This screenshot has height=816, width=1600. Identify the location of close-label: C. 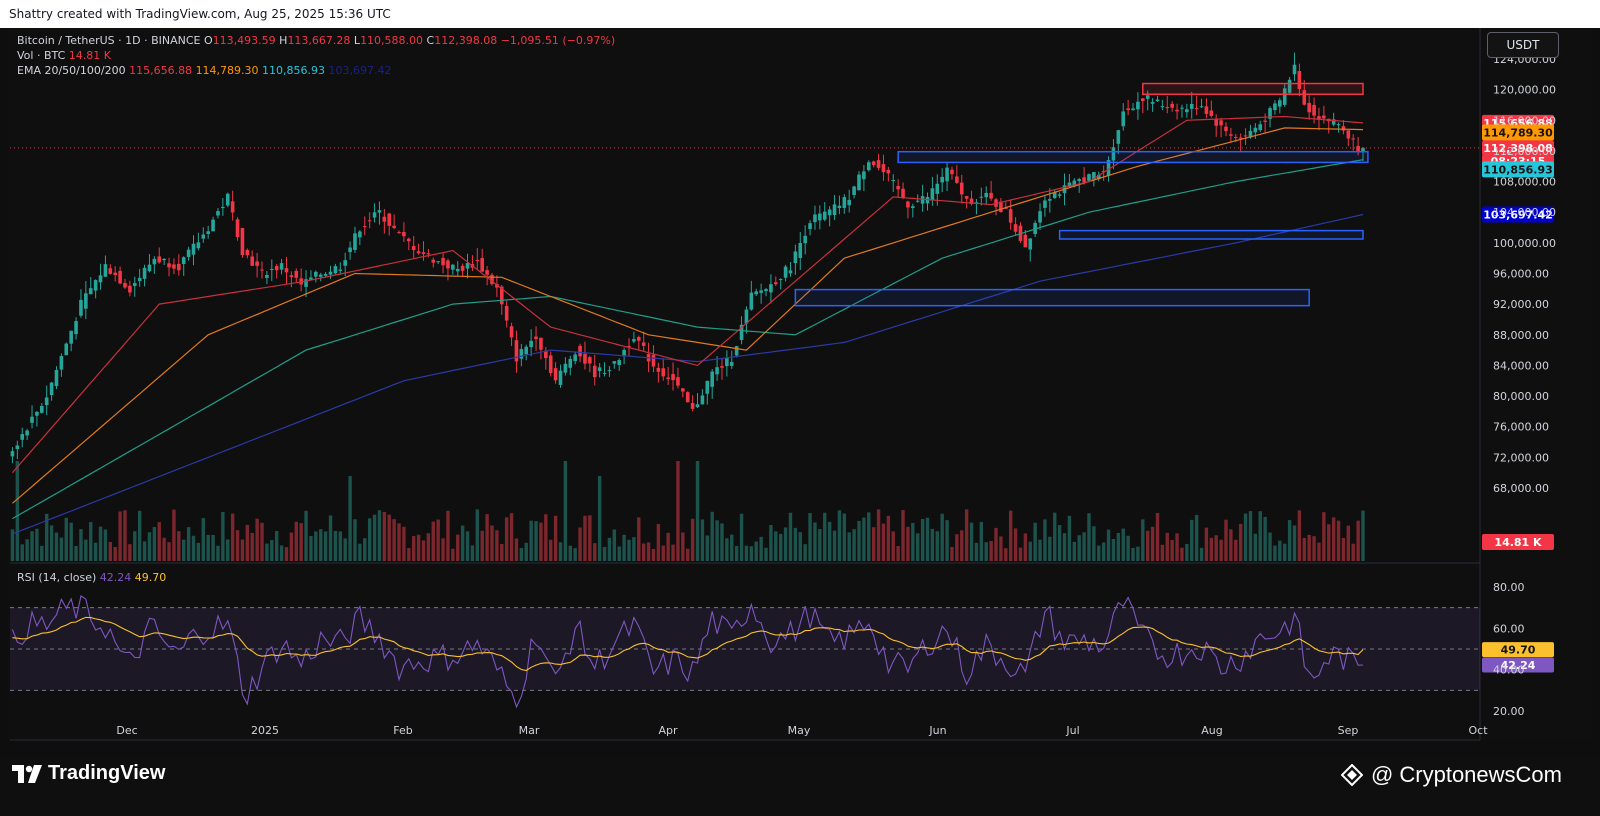
(430, 40).